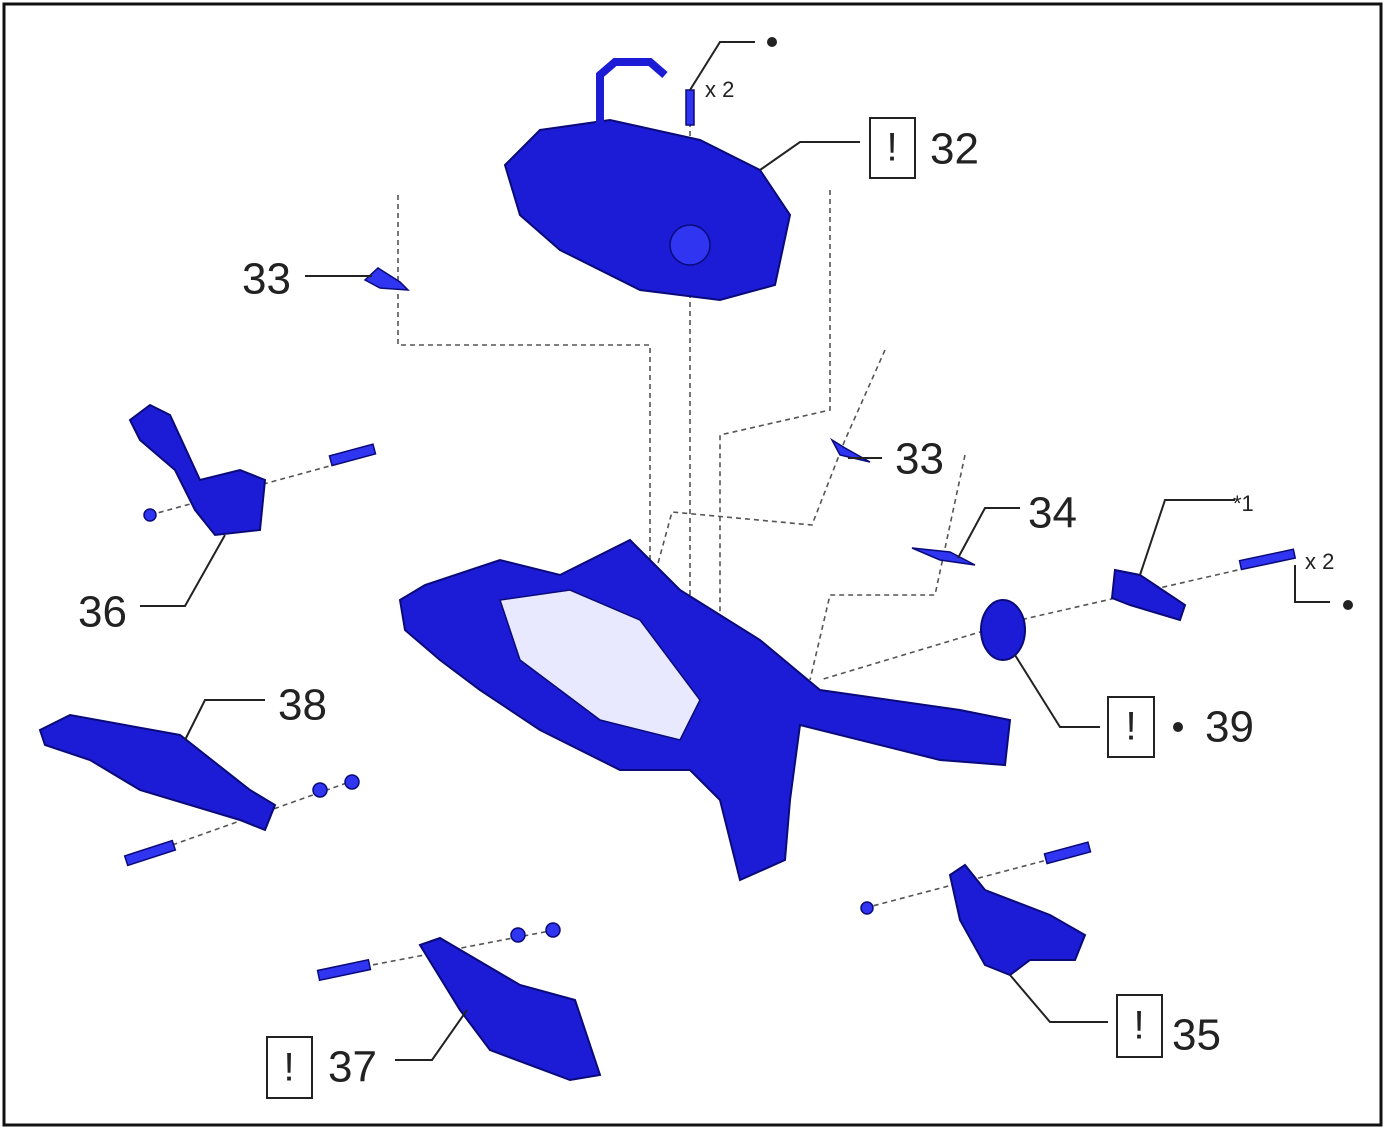 This screenshot has width=1385, height=1127. What do you see at coordinates (102, 612) in the screenshot?
I see `callout-label: 36` at bounding box center [102, 612].